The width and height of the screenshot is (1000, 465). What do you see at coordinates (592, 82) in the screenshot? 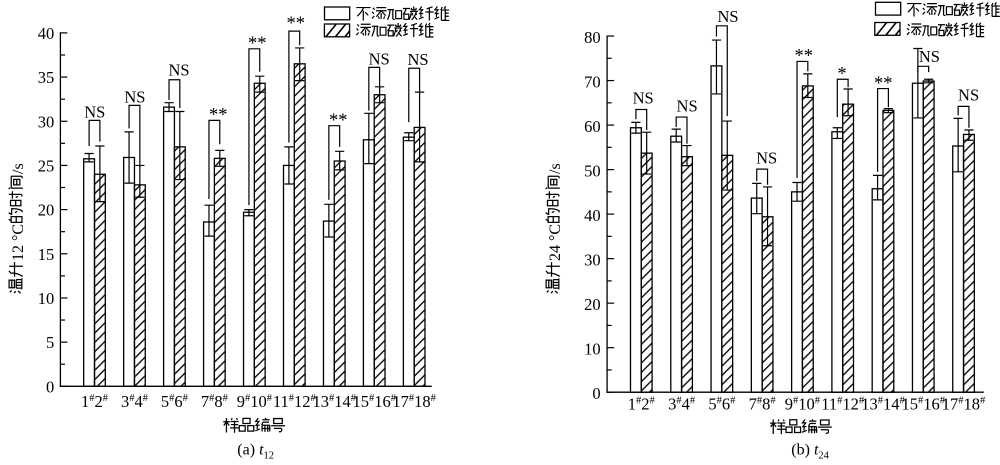
I see `svg-text: 70` at bounding box center [592, 82].